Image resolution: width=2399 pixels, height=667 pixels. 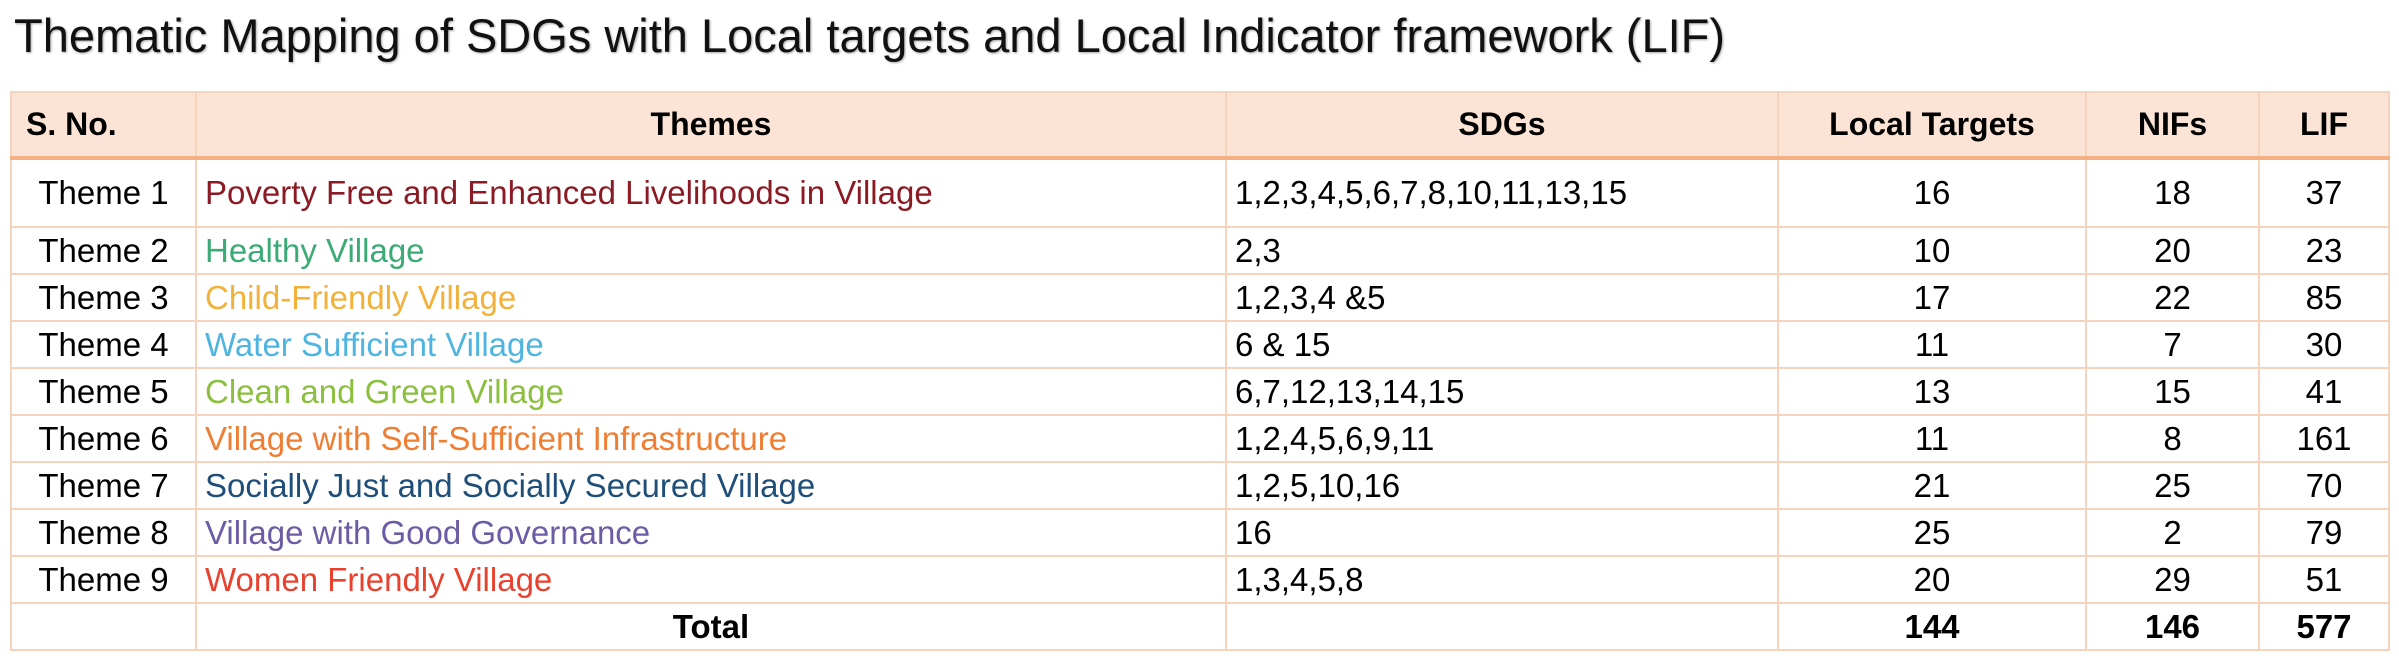 I want to click on theme-name: Clean and Green Village, so click(x=711, y=391).